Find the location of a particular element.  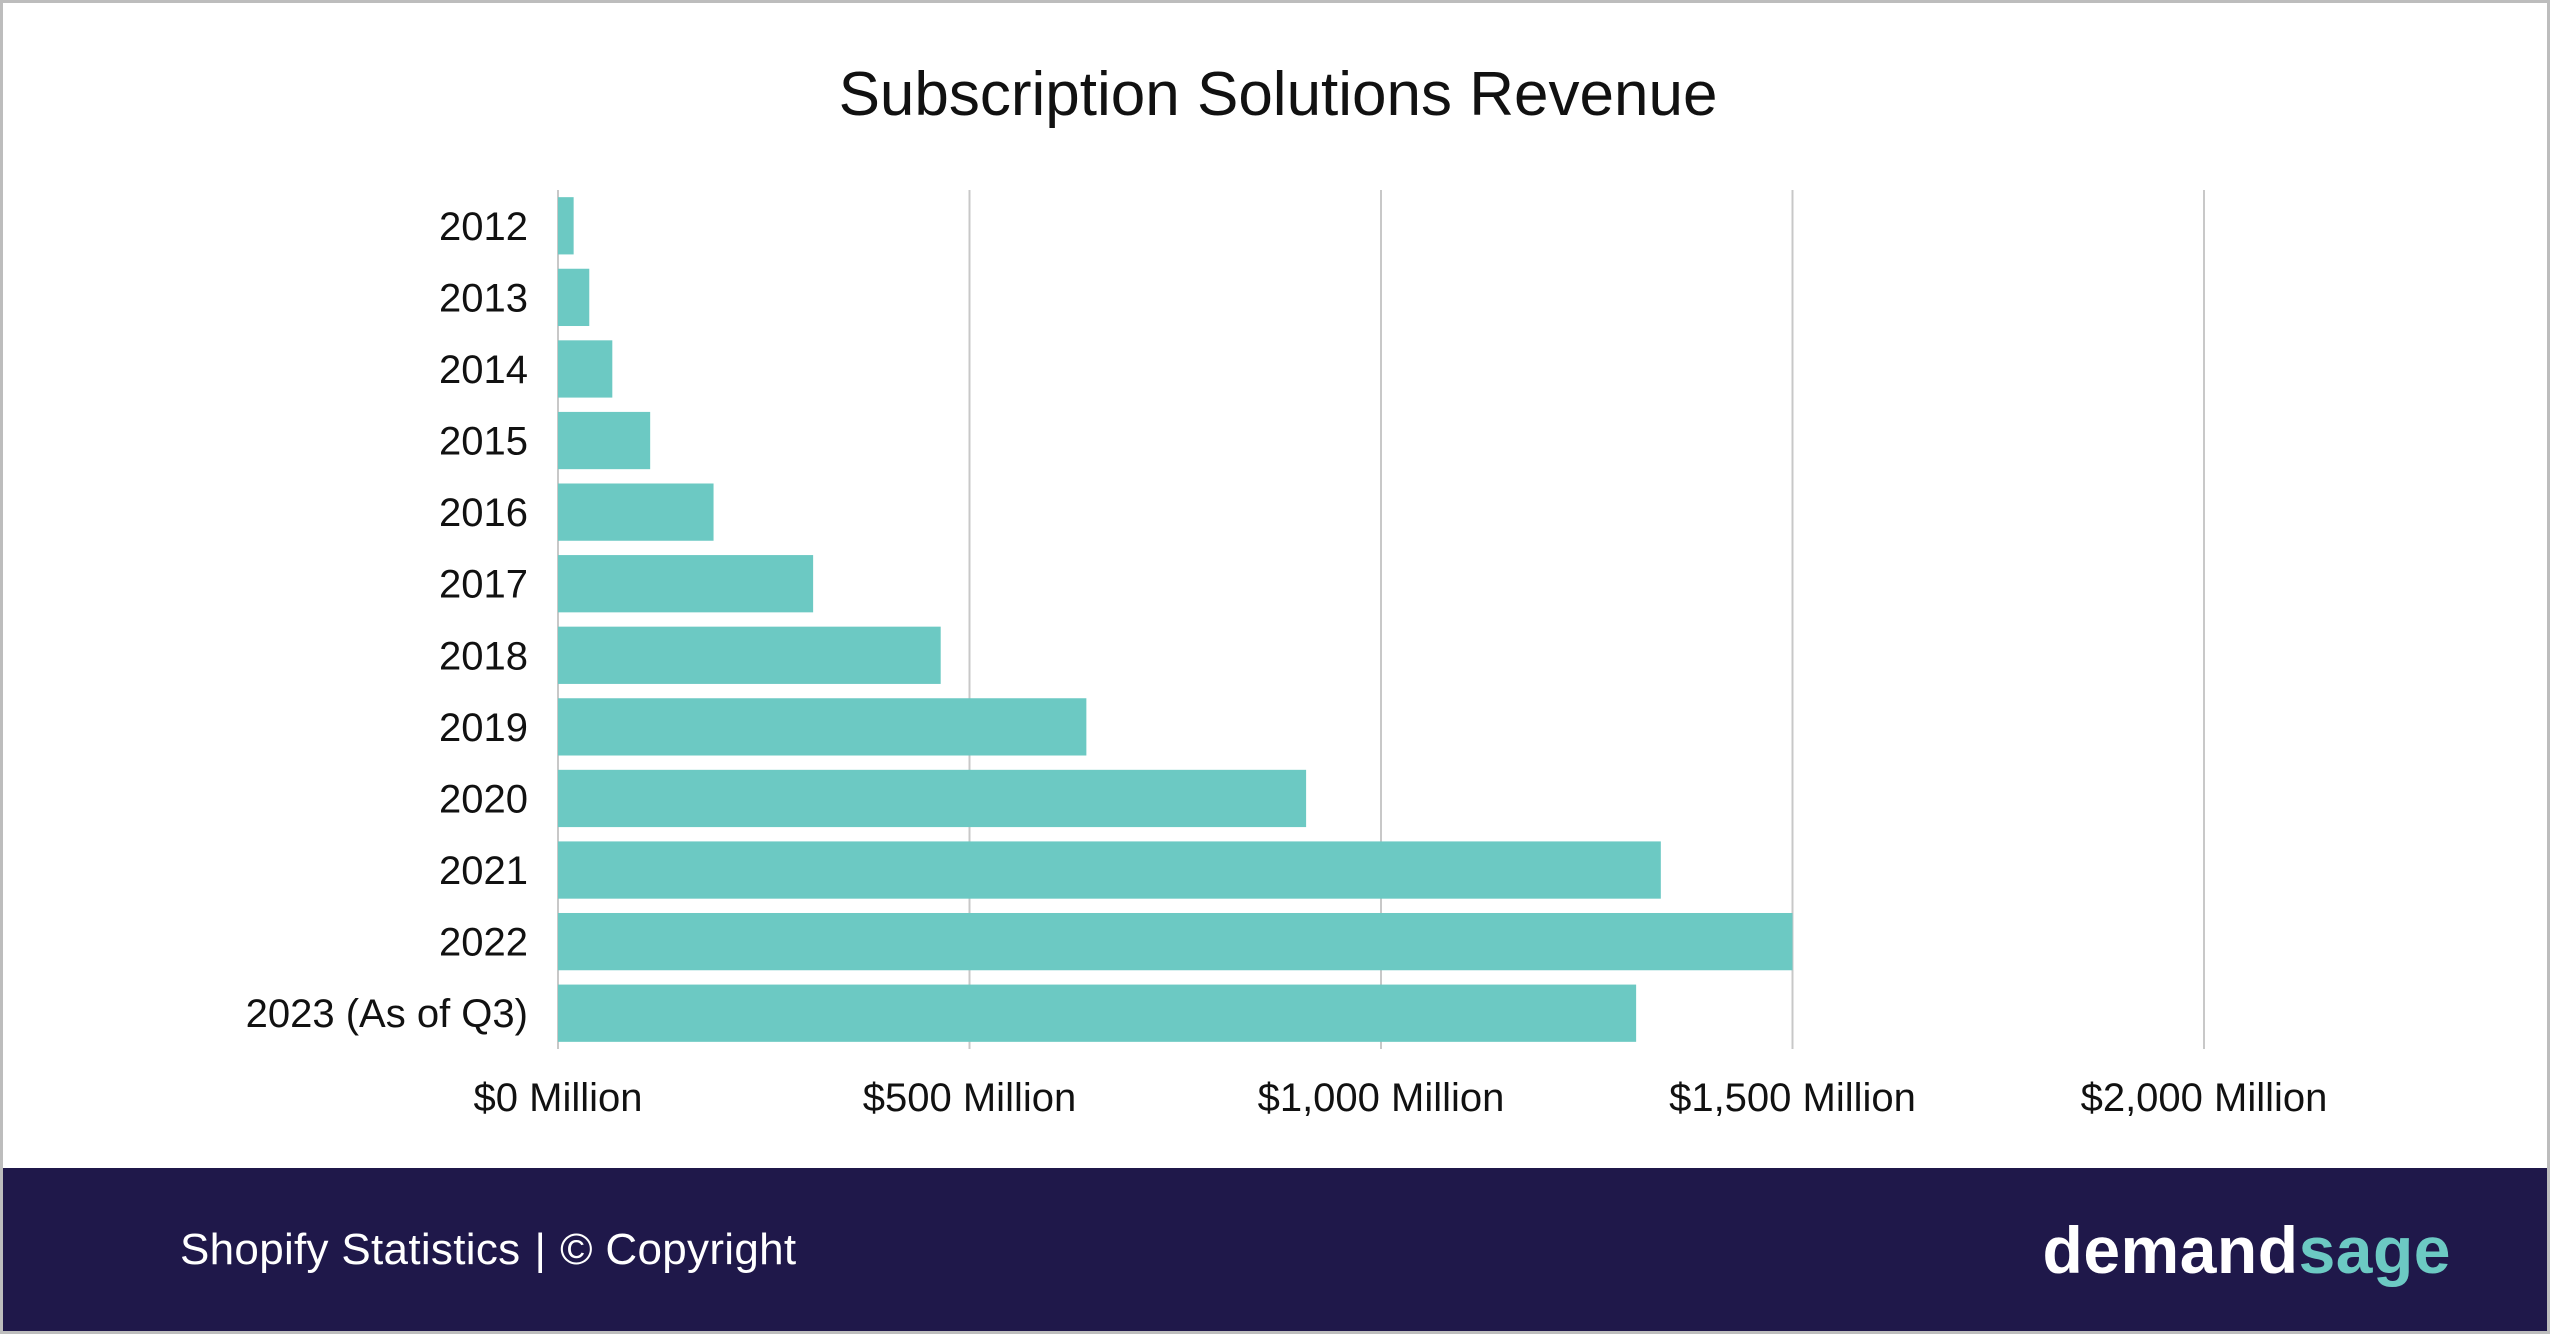

brand-logo-part2: sage is located at coordinates (2374, 1249).